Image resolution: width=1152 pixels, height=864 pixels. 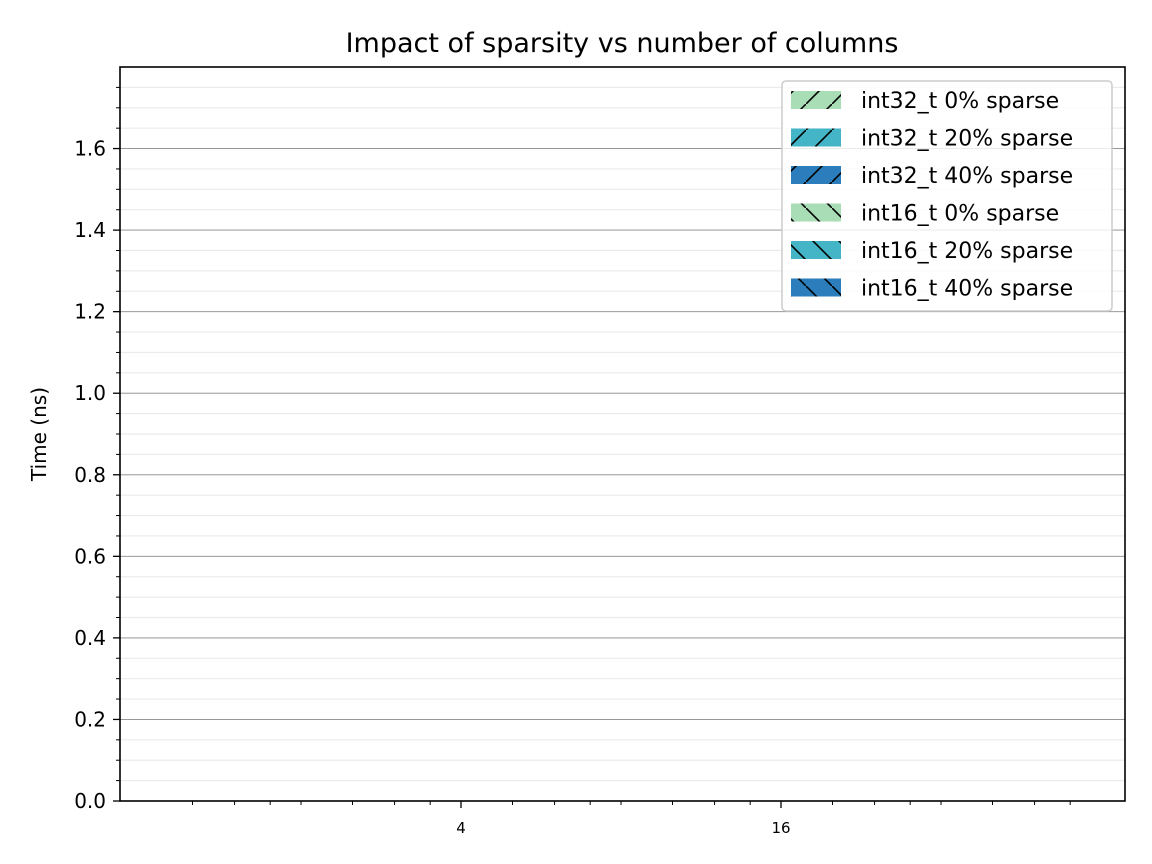 I want to click on y-tick-label: 1.4, so click(x=90, y=230).